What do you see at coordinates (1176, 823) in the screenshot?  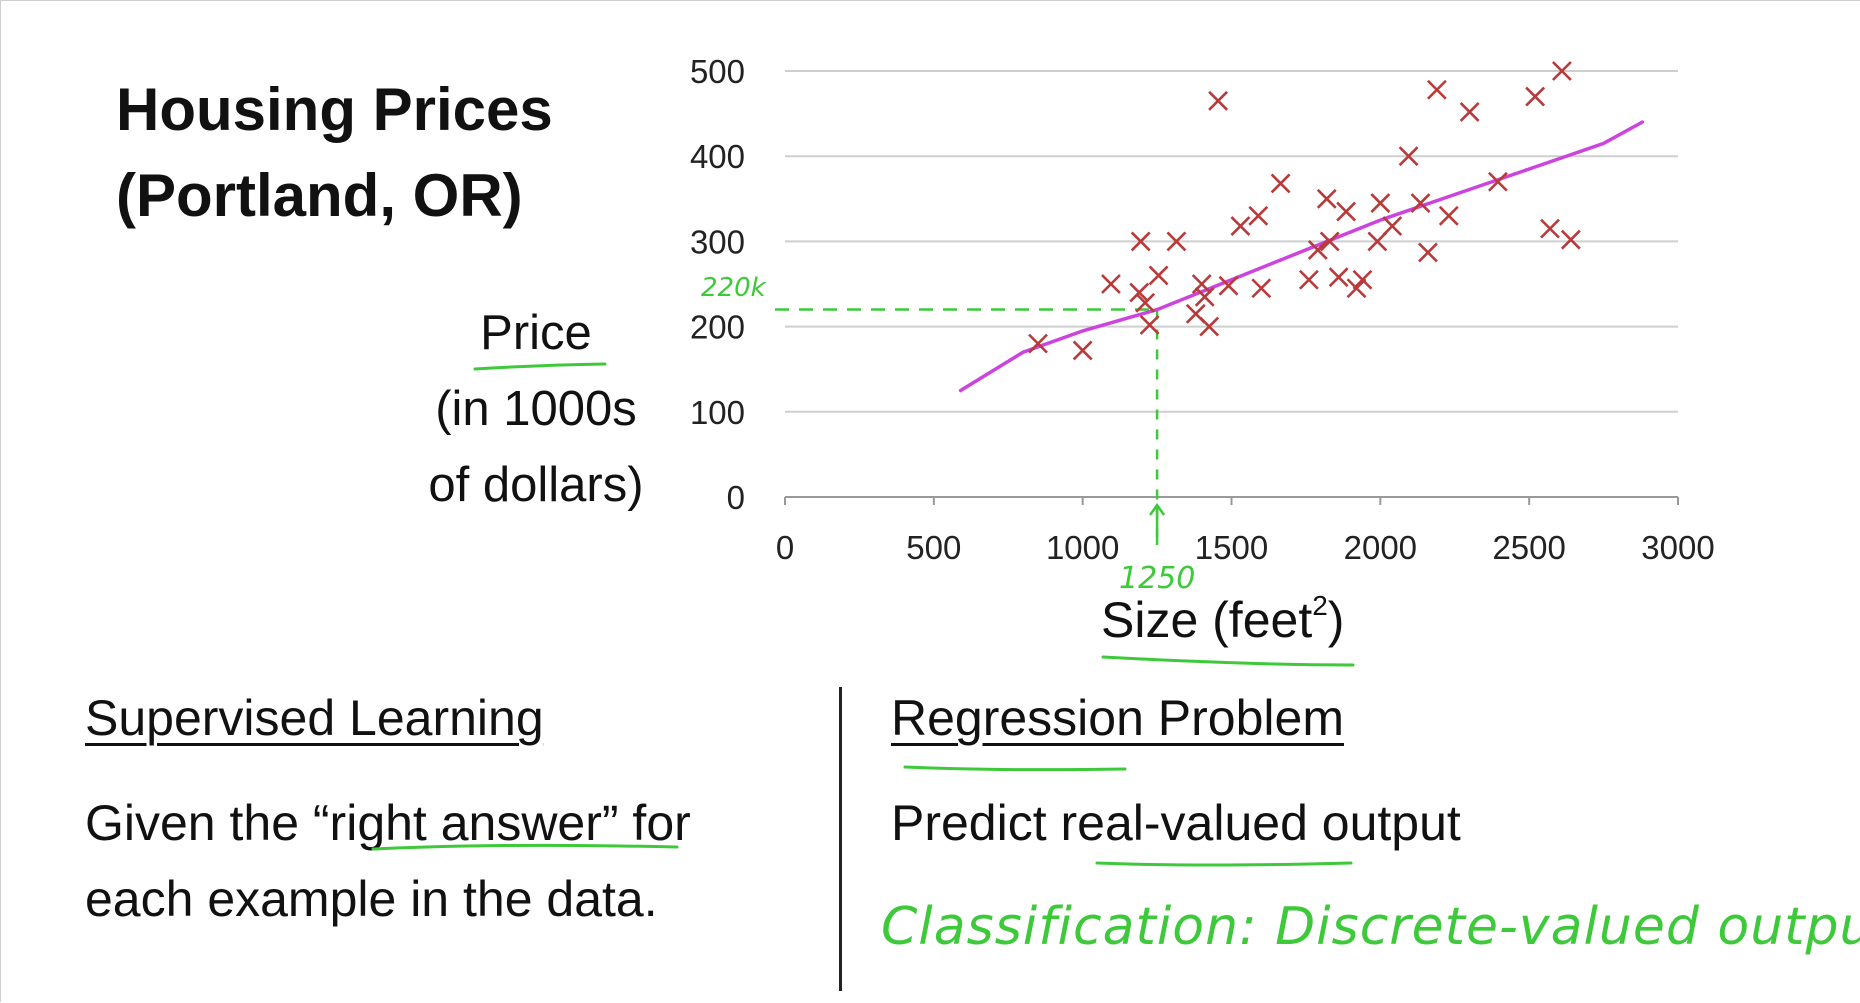 I see `right-body: Predict real-valued output` at bounding box center [1176, 823].